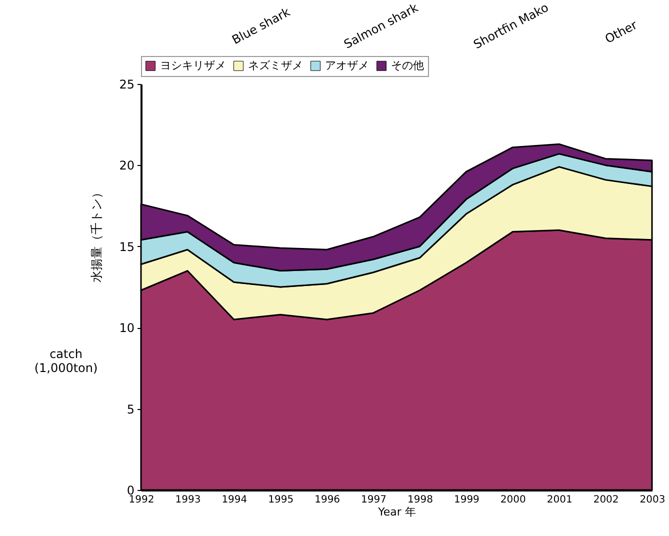 Image resolution: width=669 pixels, height=536 pixels. Describe the element at coordinates (235, 500) in the screenshot. I see `x-tick-label: 1994` at that location.